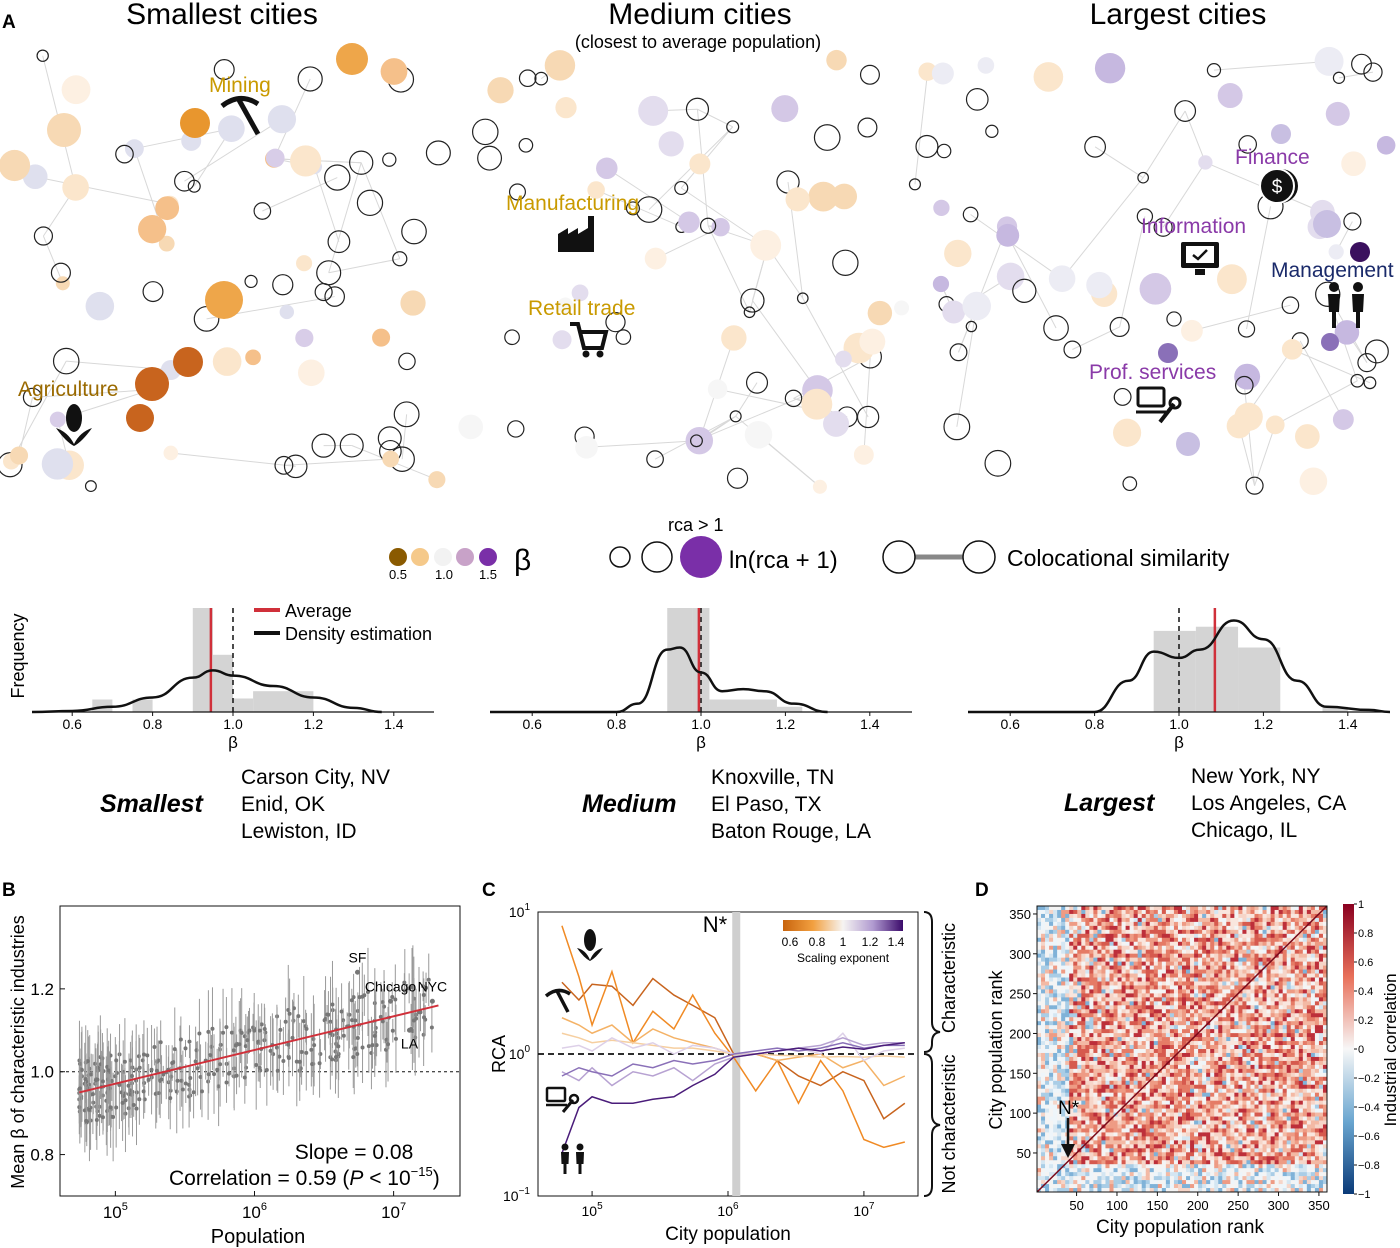 The image size is (1400, 1248). I want to click on histogram-bar, so click(789, 709).